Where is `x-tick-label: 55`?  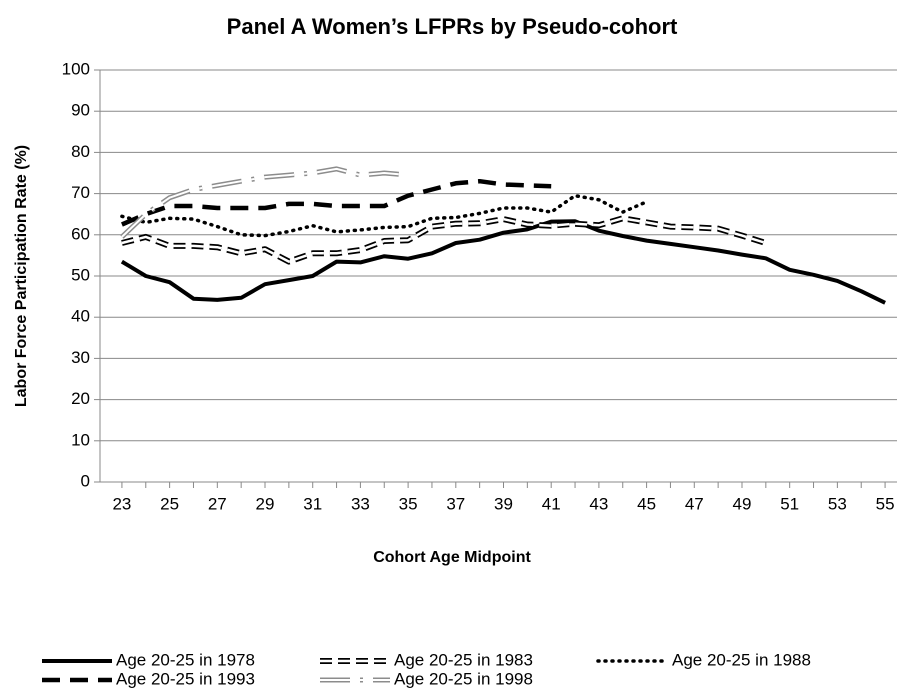 x-tick-label: 55 is located at coordinates (885, 503).